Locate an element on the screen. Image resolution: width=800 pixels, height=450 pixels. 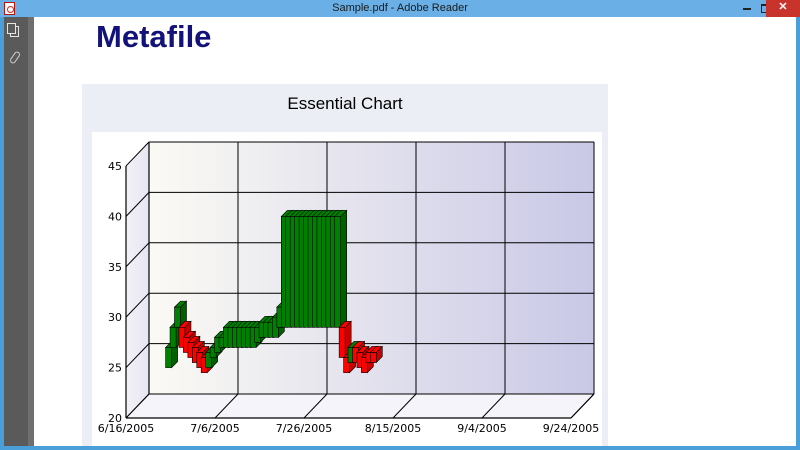
y-tick-label: 45 is located at coordinates (115, 166).